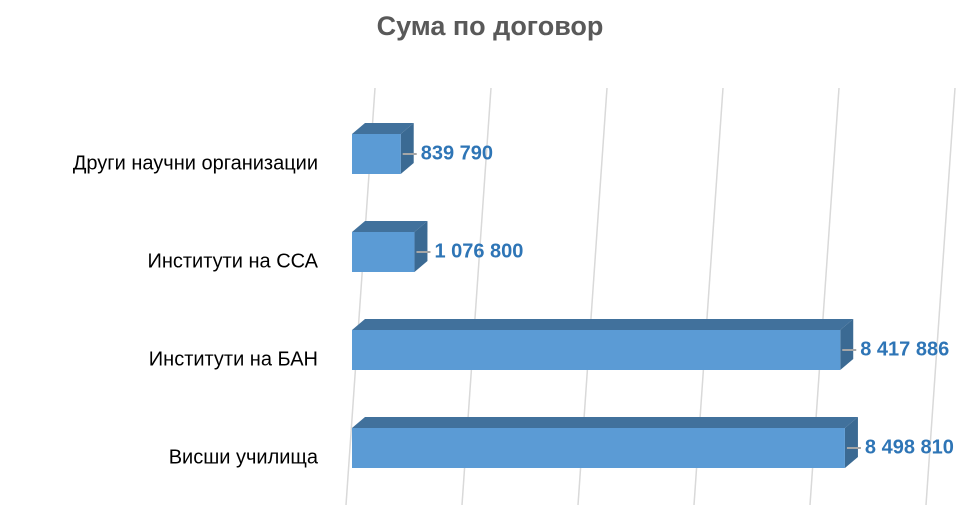 Image resolution: width=976 pixels, height=505 pixels. What do you see at coordinates (233, 359) in the screenshot?
I see `y-tick-label: Институти на БАН` at bounding box center [233, 359].